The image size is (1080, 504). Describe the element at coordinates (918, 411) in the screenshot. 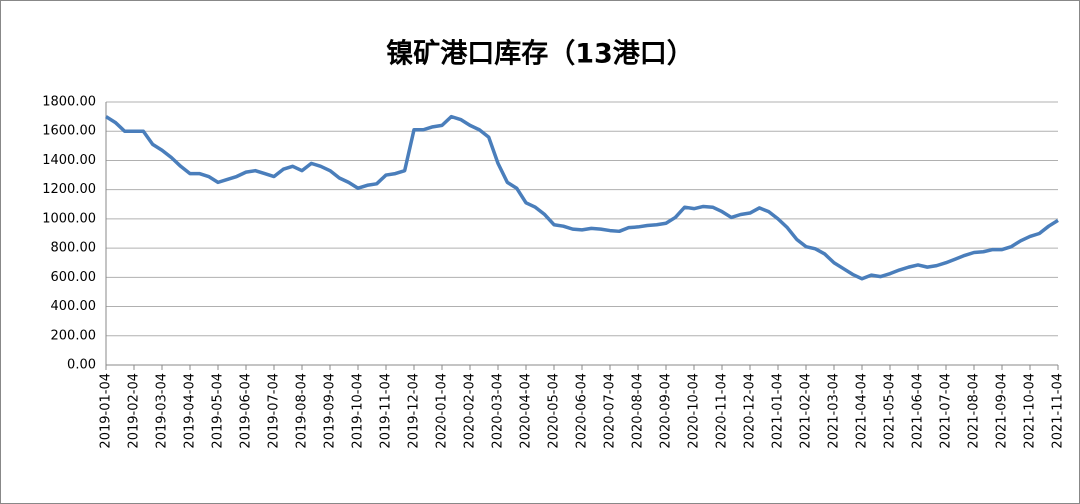

I see `x-tick-label: 2021-06-04` at that location.